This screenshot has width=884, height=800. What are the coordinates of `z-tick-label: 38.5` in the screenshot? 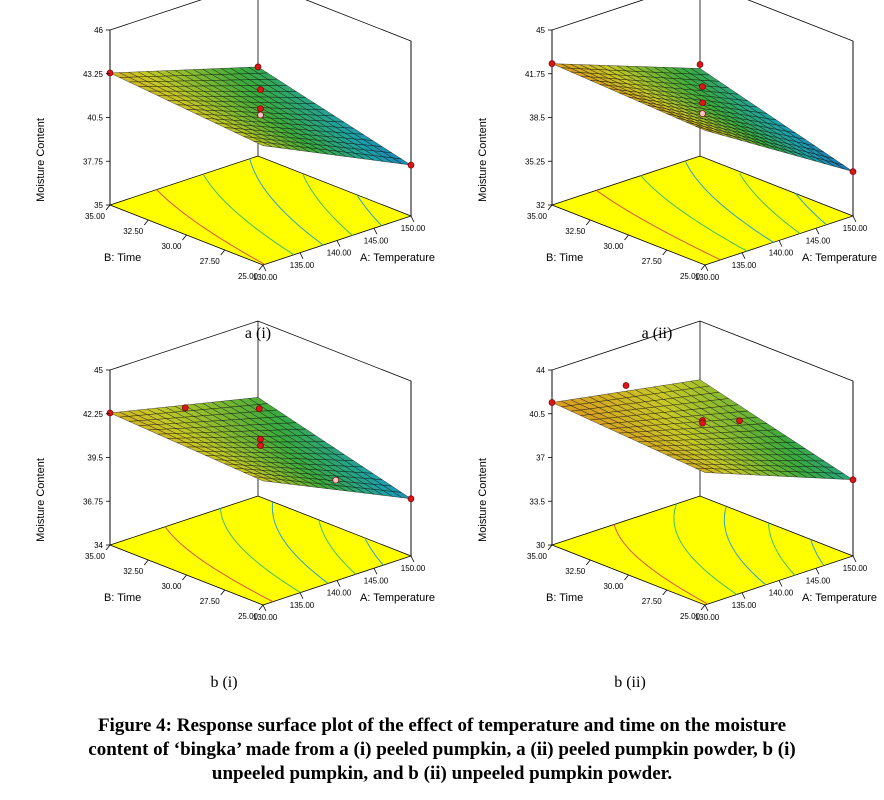 It's located at (537, 118).